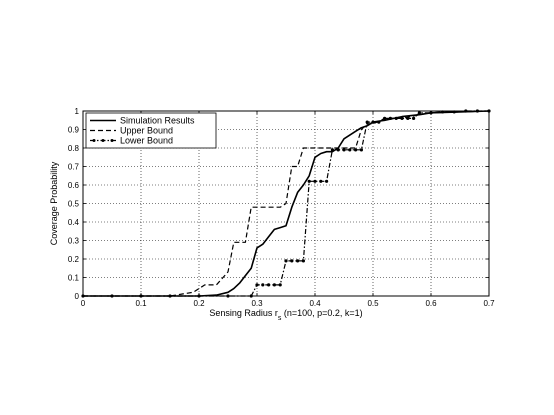 This screenshot has height=415, width=554. Describe the element at coordinates (321, 313) in the screenshot. I see `x-axis-label-suffix: (n=100, p=0.2, k=1)` at that location.